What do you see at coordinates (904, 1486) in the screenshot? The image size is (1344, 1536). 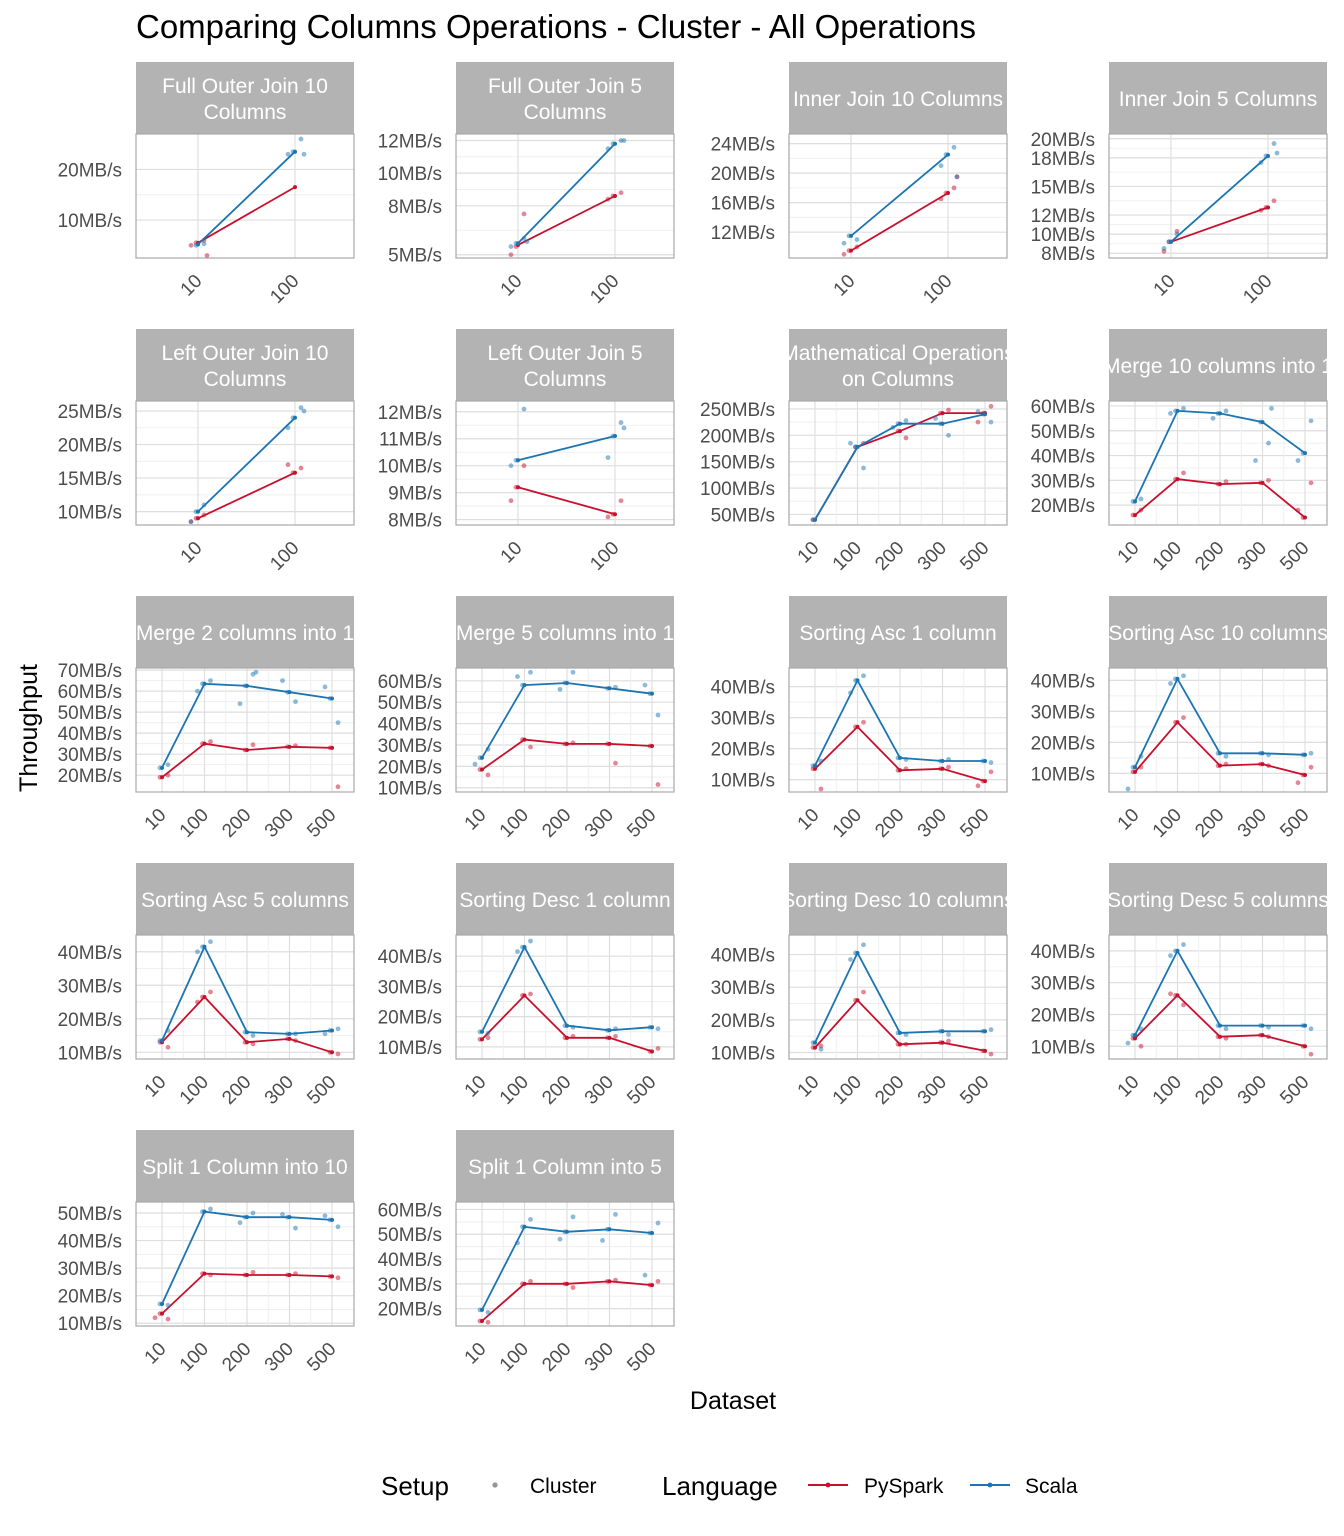 I see `legend-label: PySpark` at bounding box center [904, 1486].